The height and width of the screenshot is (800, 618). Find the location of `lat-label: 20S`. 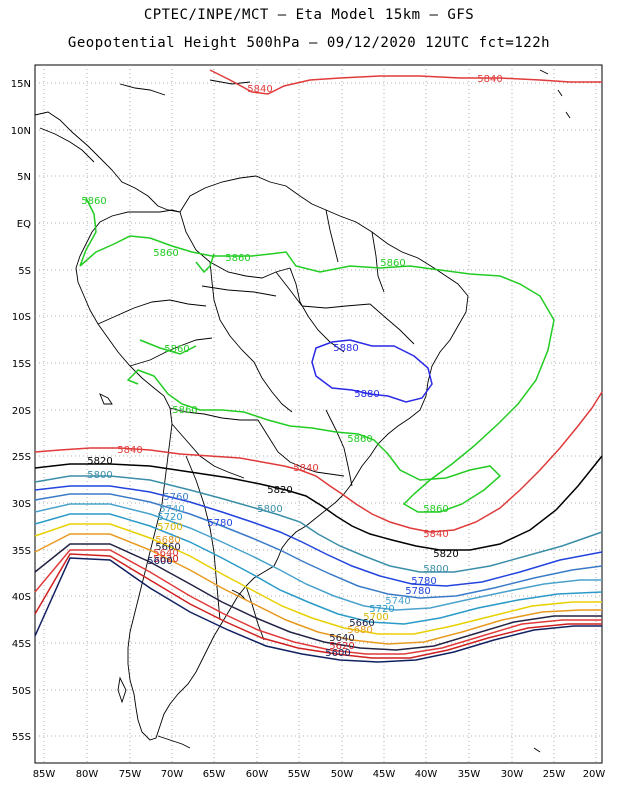

lat-label: 20S is located at coordinates (21, 411).